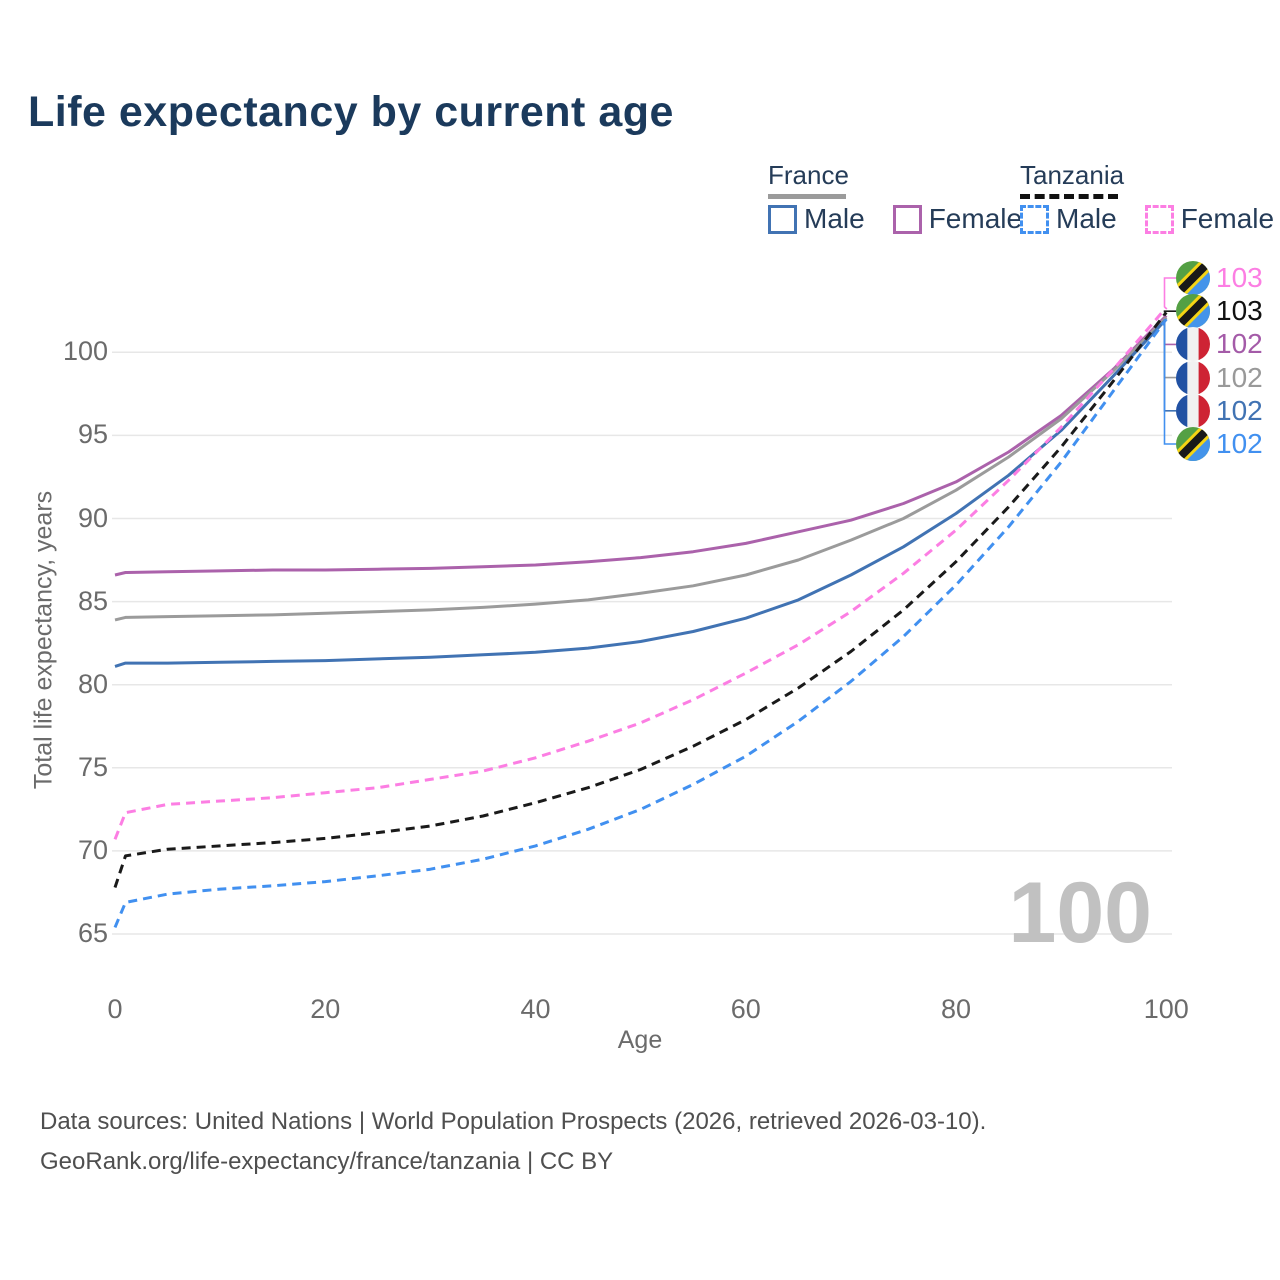 This screenshot has width=1280, height=1280. I want to click on end-label-row-france-3: 102, so click(1219, 377).